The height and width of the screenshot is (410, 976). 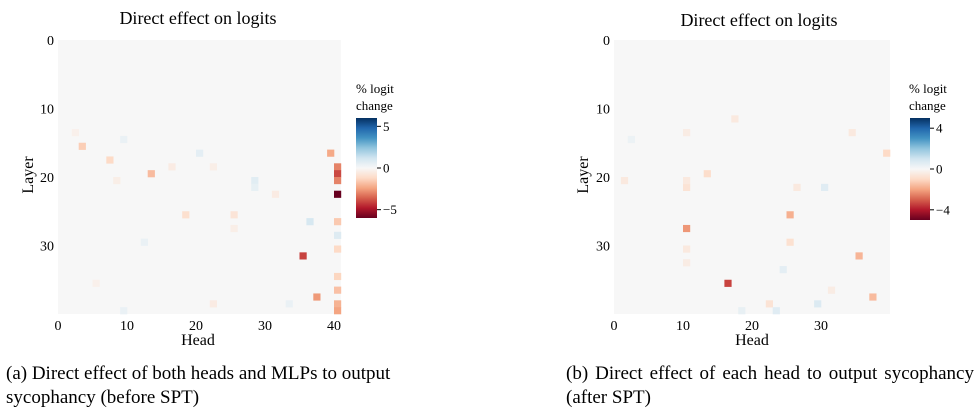 I want to click on colorbar-a: % logit change 5 0 −5, so click(x=376, y=149).